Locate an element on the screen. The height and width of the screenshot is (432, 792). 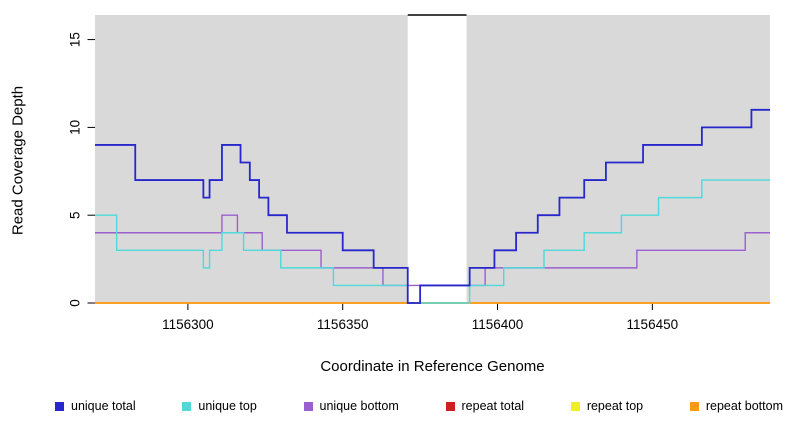
legend-item-unique-top: unique top is located at coordinates (219, 406).